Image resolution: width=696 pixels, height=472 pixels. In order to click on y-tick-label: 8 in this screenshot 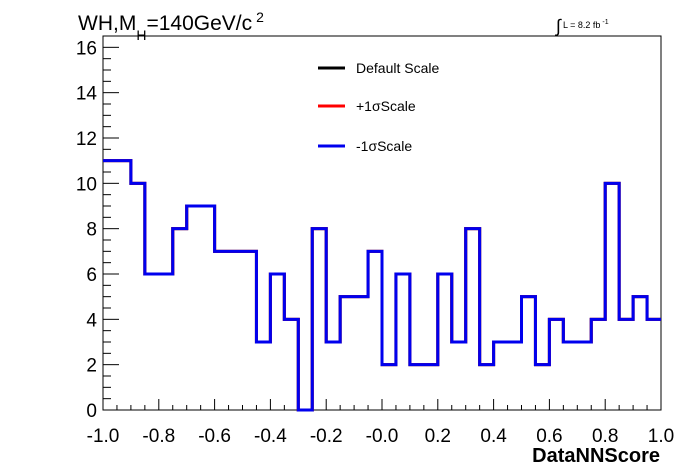, I will do `click(91, 230)`.